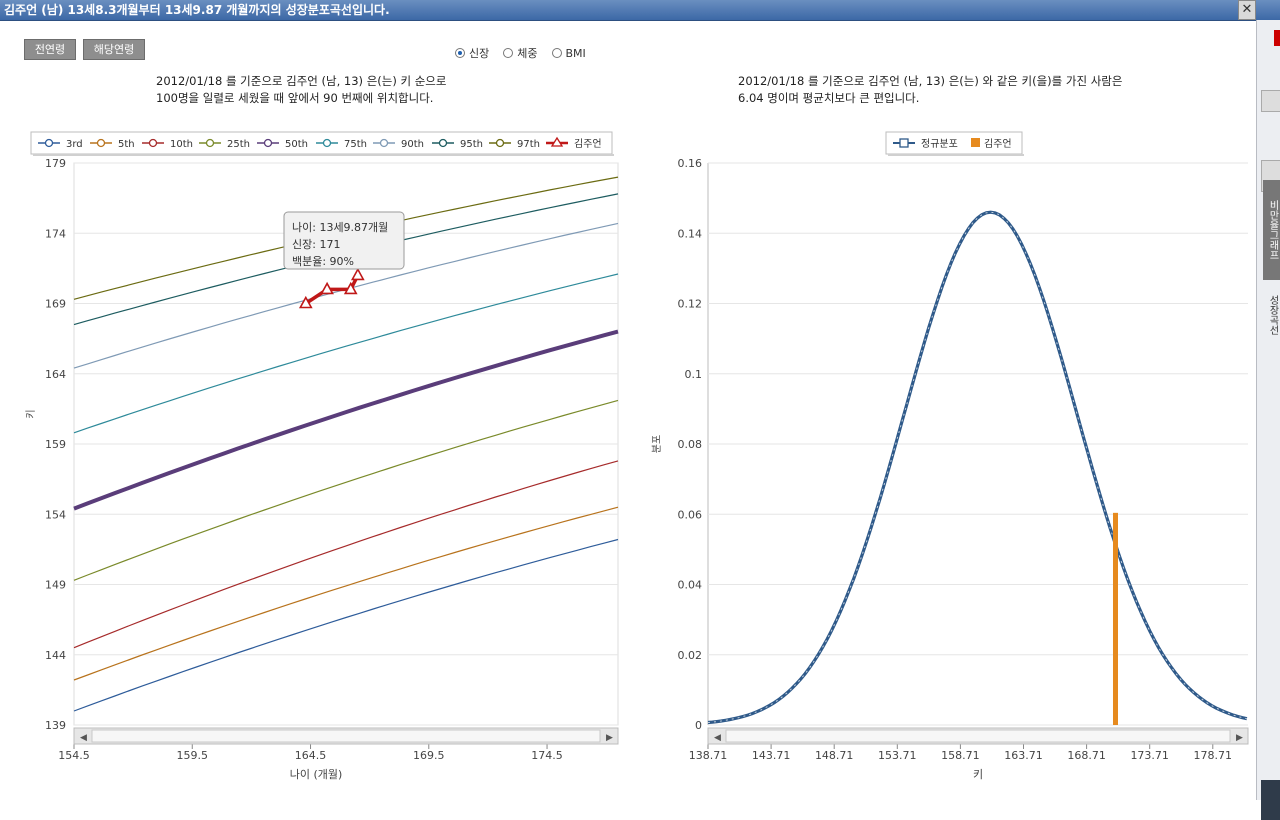 The height and width of the screenshot is (820, 1280). I want to click on right-x-tick-label: 163.71, so click(1023, 755).